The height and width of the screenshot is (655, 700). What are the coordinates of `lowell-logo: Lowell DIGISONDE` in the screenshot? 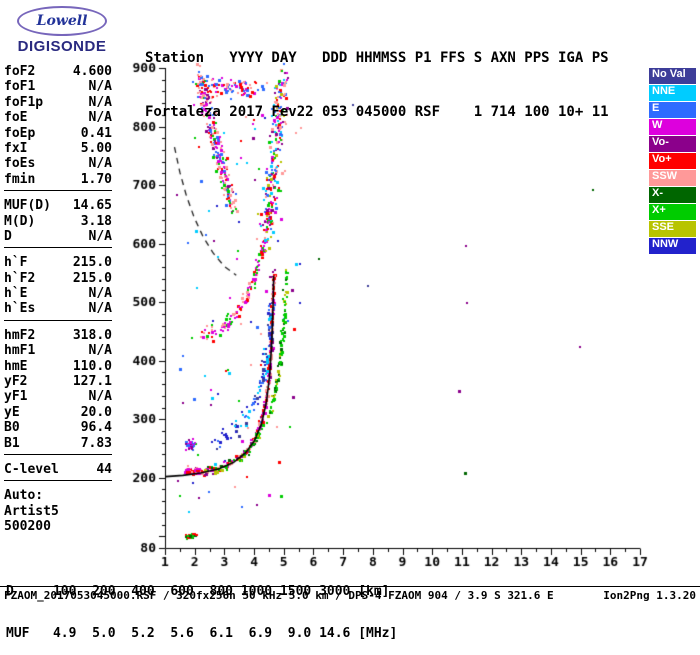 It's located at (62, 30).